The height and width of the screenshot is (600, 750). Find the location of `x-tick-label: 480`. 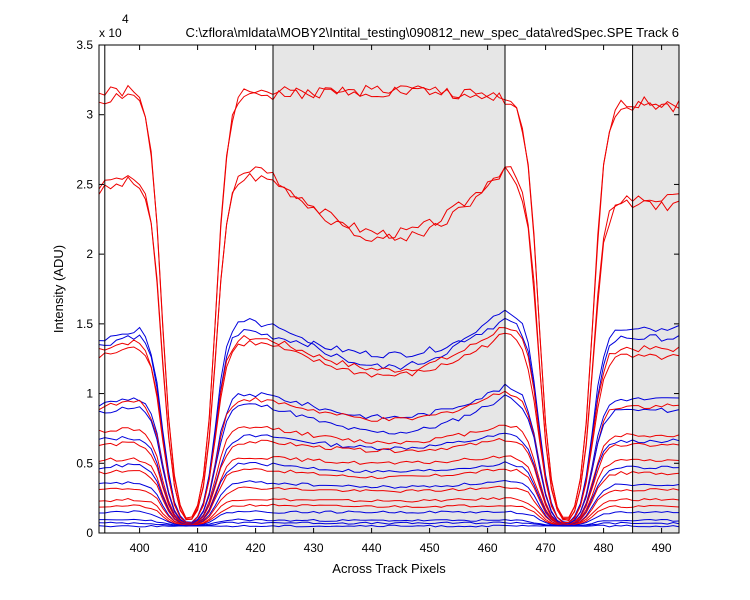

x-tick-label: 480 is located at coordinates (604, 548).